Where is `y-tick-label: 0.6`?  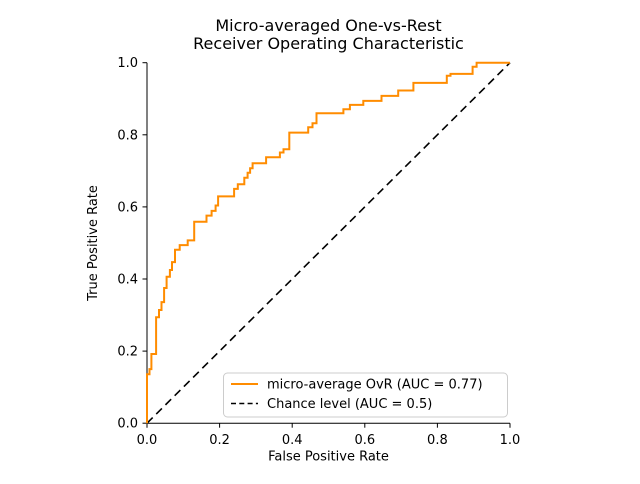 y-tick-label: 0.6 is located at coordinates (127, 207).